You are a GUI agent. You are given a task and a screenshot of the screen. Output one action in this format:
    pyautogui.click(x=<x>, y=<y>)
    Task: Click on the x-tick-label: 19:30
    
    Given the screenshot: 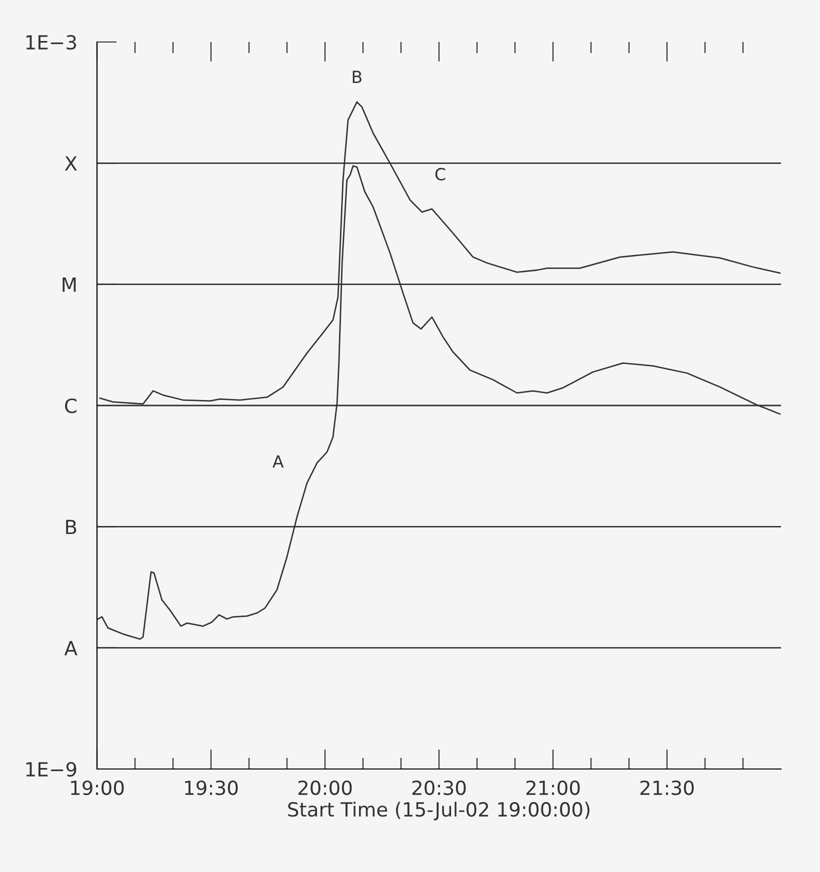 What is the action you would take?
    pyautogui.click(x=211, y=788)
    